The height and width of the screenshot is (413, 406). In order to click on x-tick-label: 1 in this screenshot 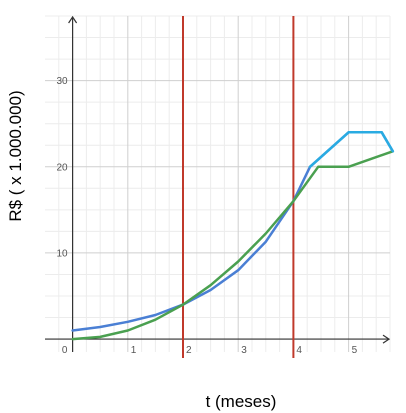, I will do `click(134, 350)`.